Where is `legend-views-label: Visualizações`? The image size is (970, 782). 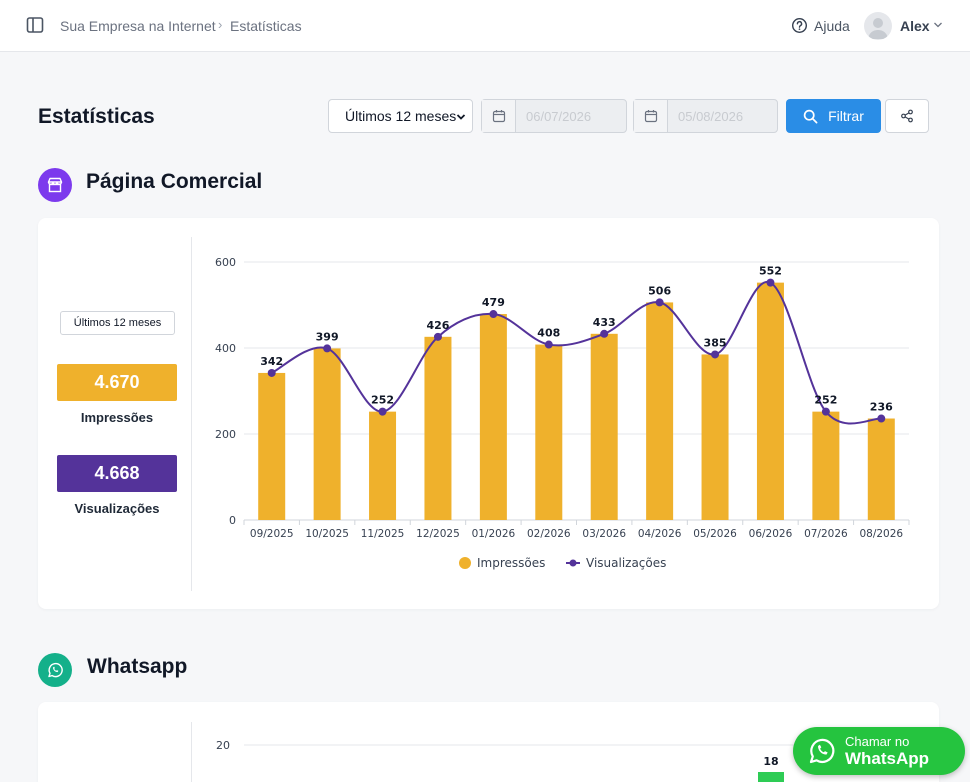 legend-views-label: Visualizações is located at coordinates (626, 563).